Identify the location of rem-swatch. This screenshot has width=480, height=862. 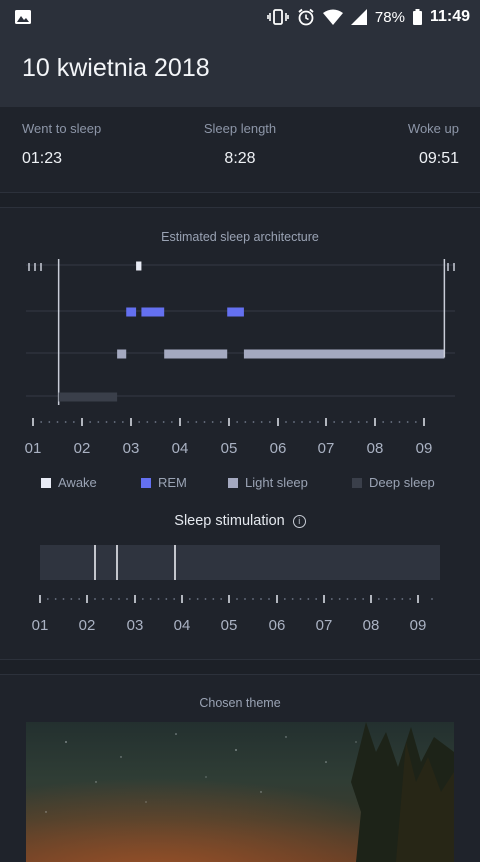
(146, 482).